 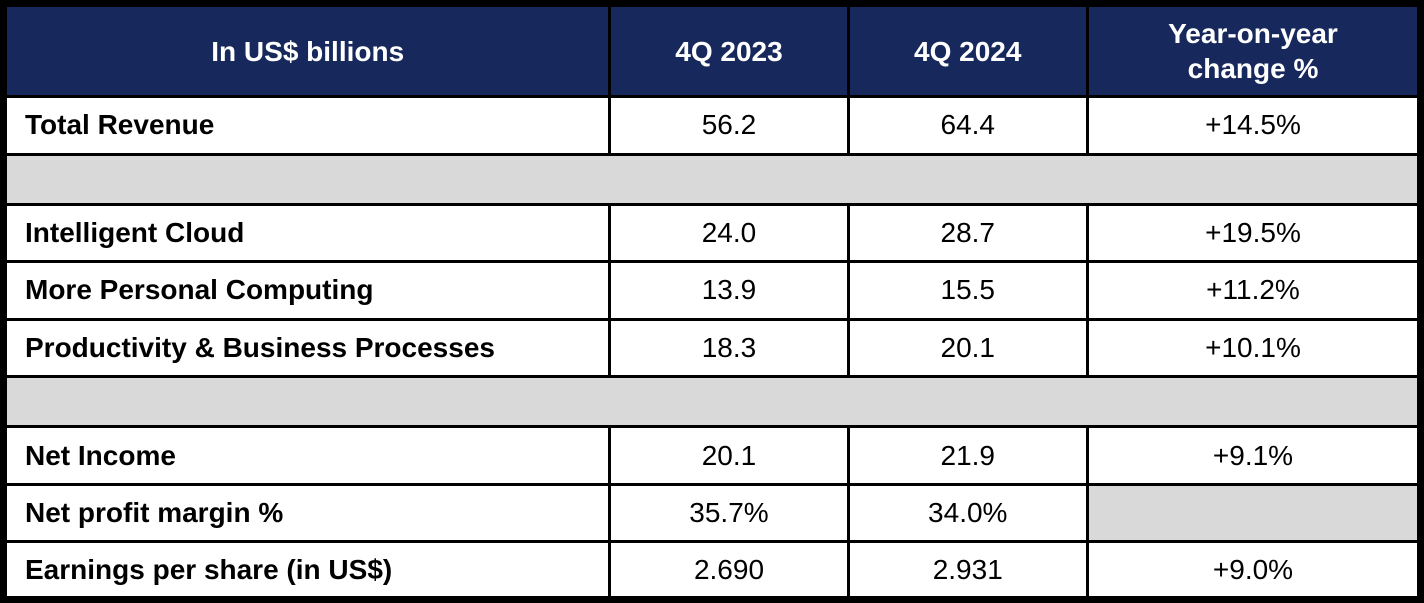 What do you see at coordinates (1254, 50) in the screenshot?
I see `header-yoy-change: Year-on-year change %` at bounding box center [1254, 50].